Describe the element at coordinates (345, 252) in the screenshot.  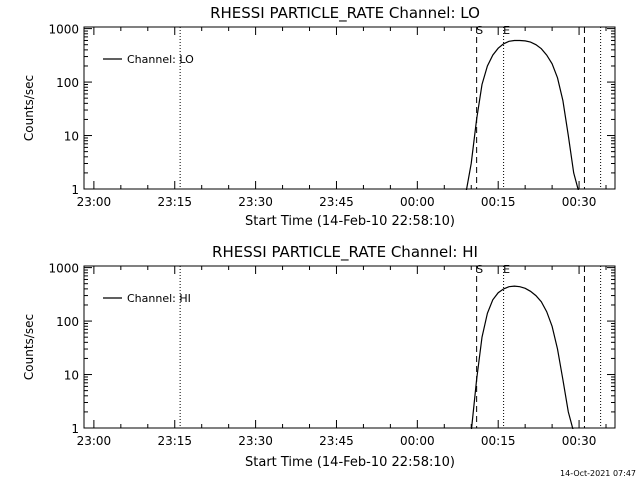
I see `chart-title: RHESSI PARTICLE_RATE Channel: HI` at that location.